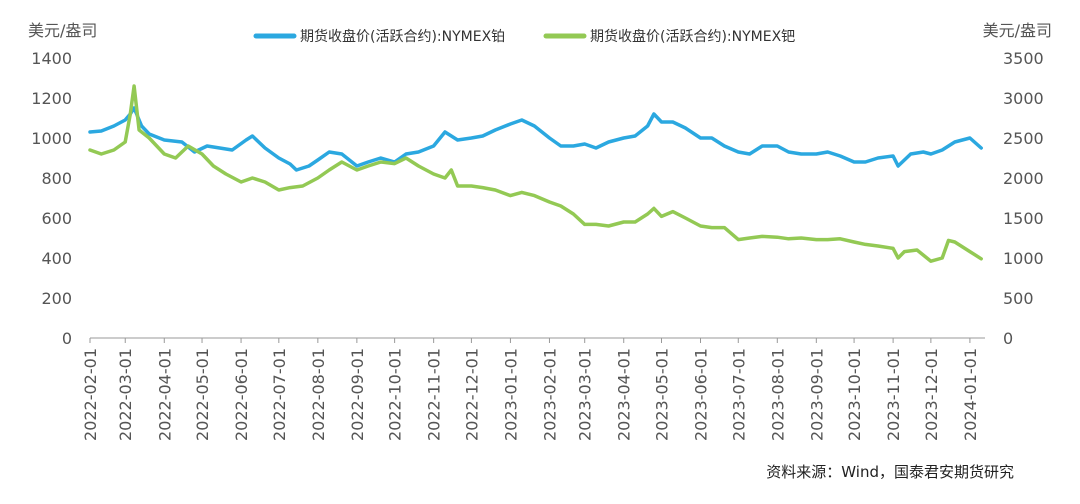 This screenshot has height=504, width=1080. I want to click on x-tick-label: 2023-01-01, so click(510, 394).